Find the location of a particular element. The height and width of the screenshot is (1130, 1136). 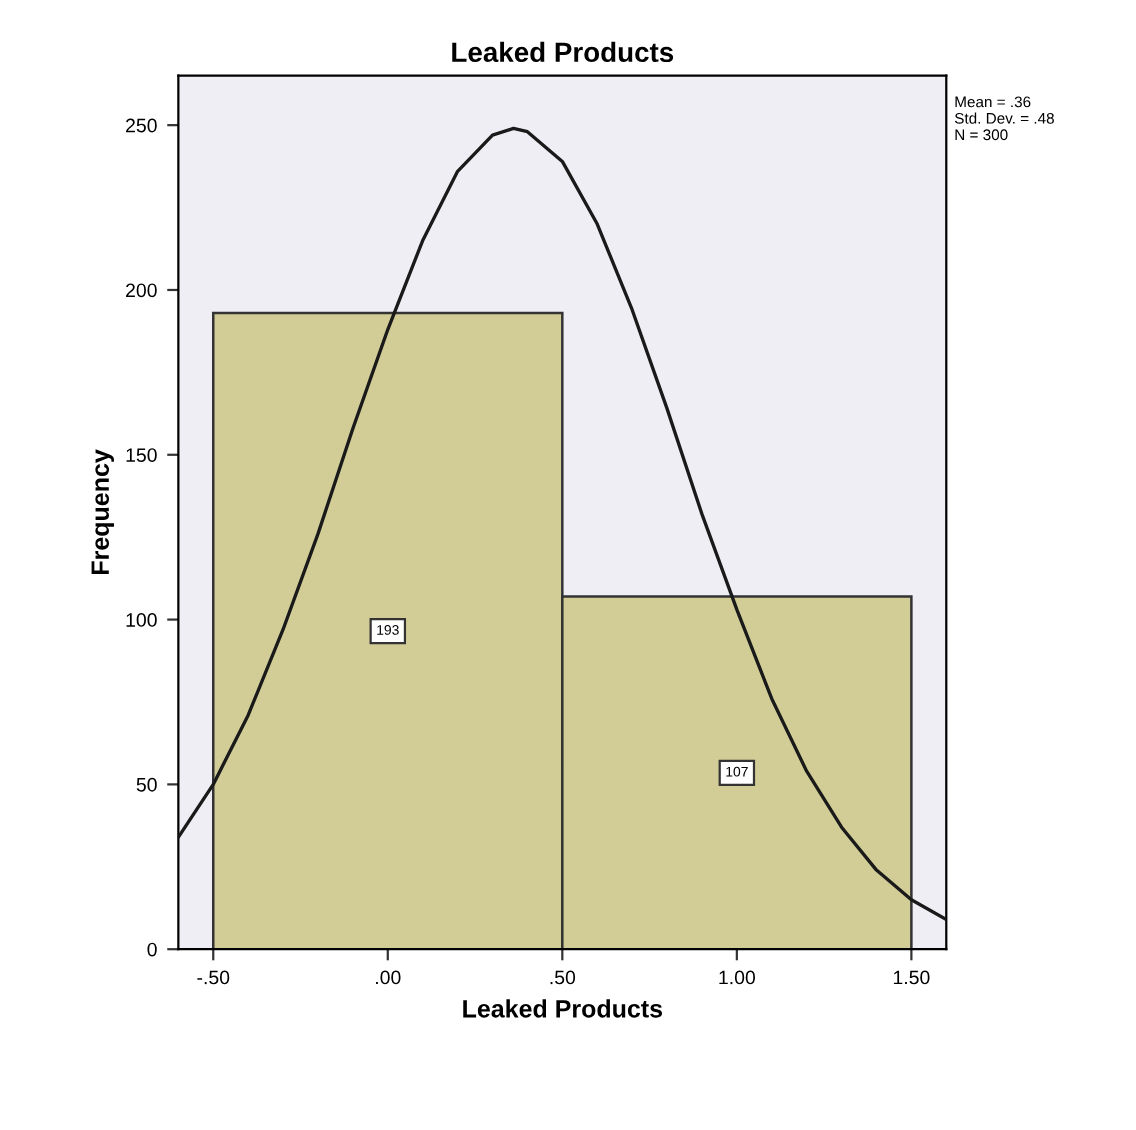

y-tick-label: 0 is located at coordinates (152, 949).